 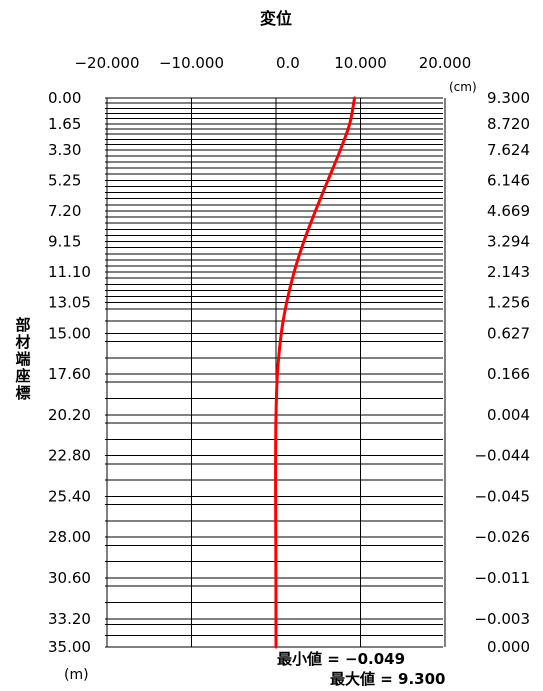 I want to click on chart-title: 変位, so click(x=276, y=18).